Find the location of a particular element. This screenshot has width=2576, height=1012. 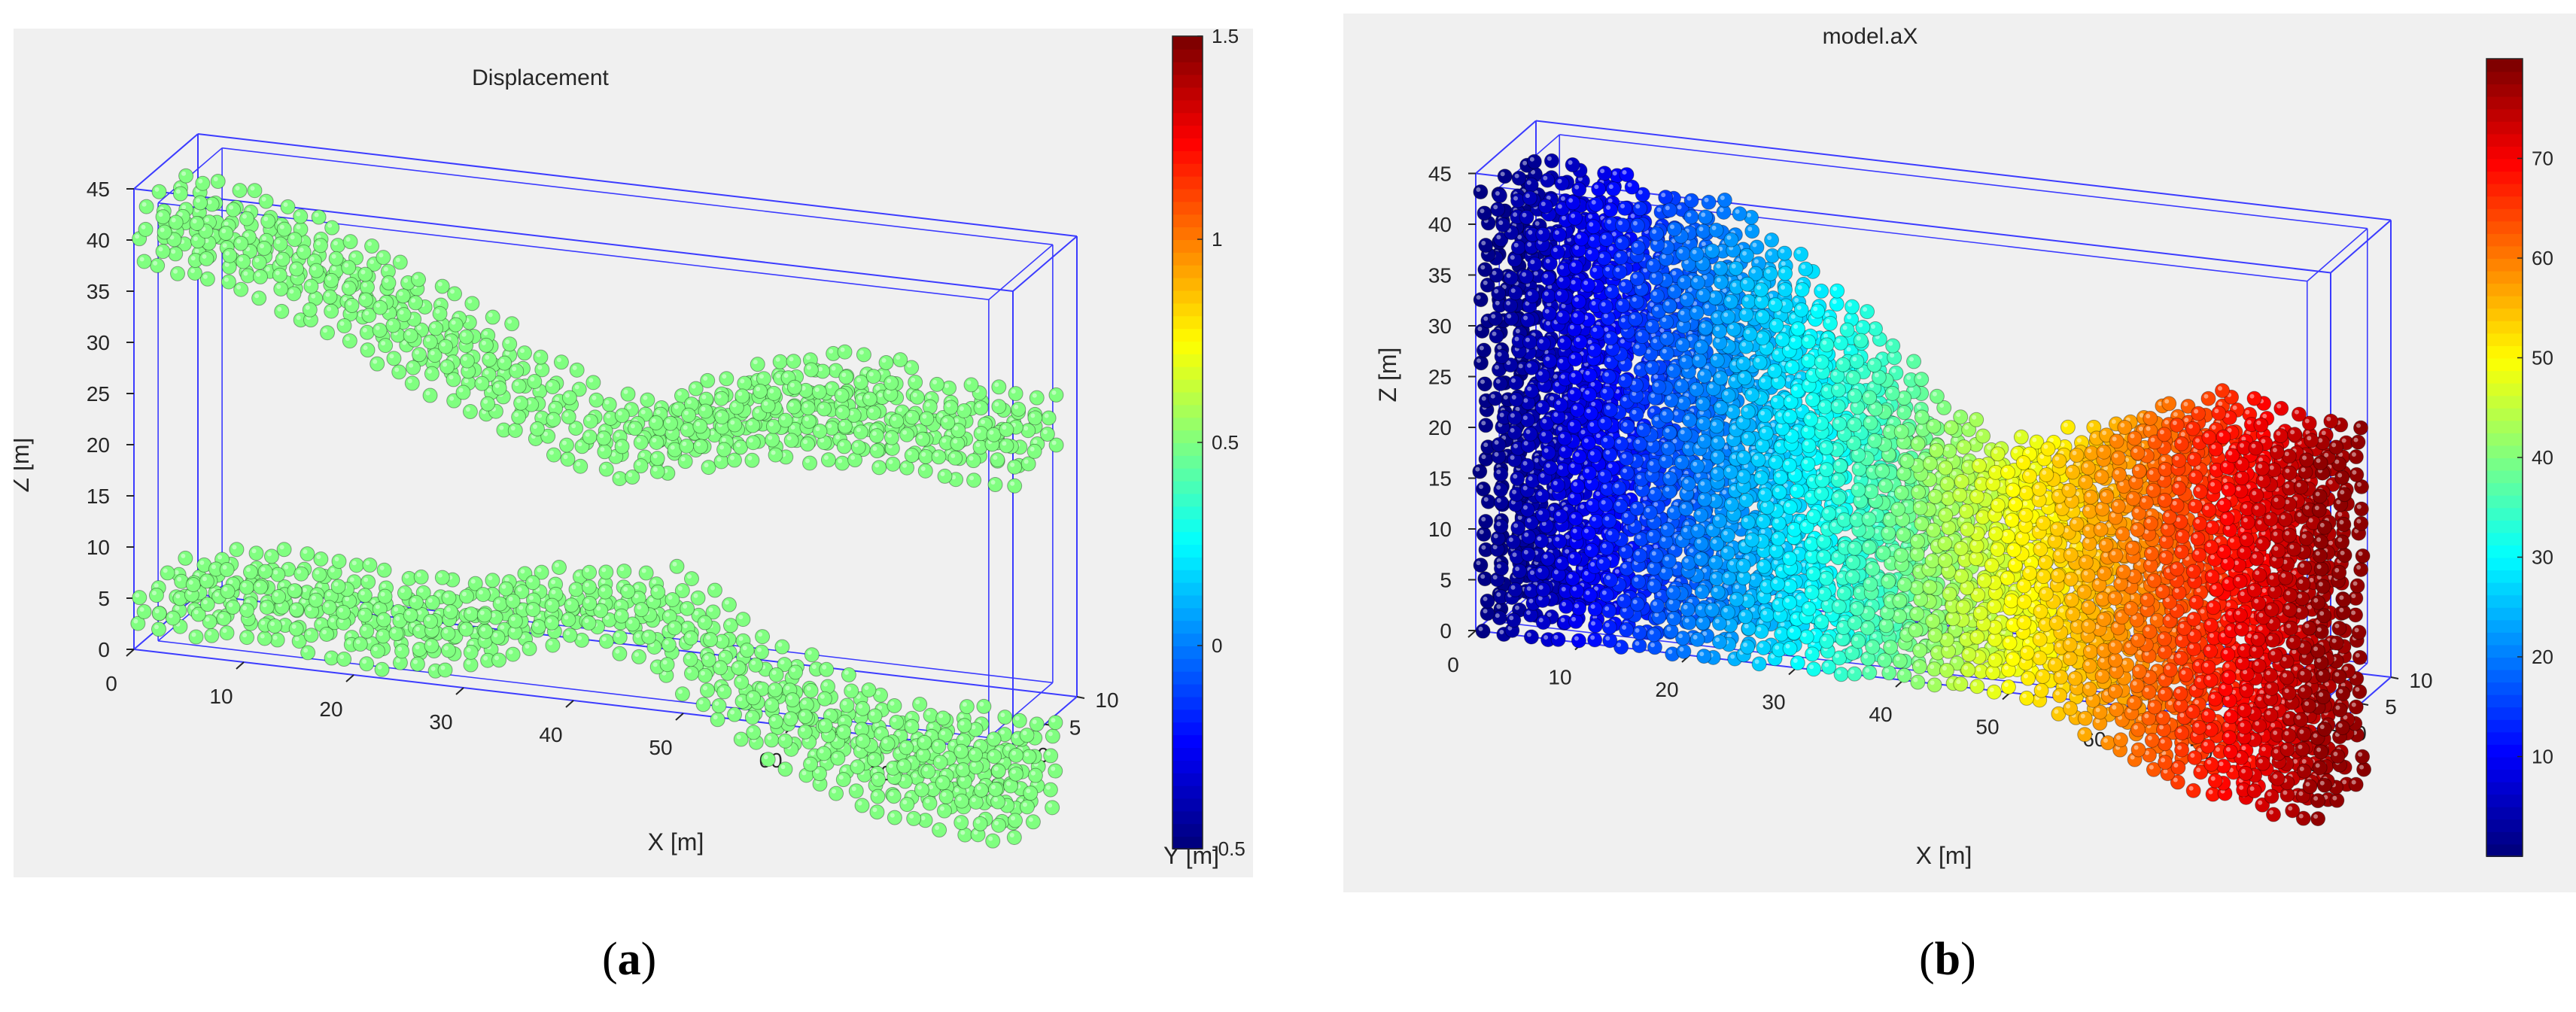

box-edge is located at coordinates (2361, 246).